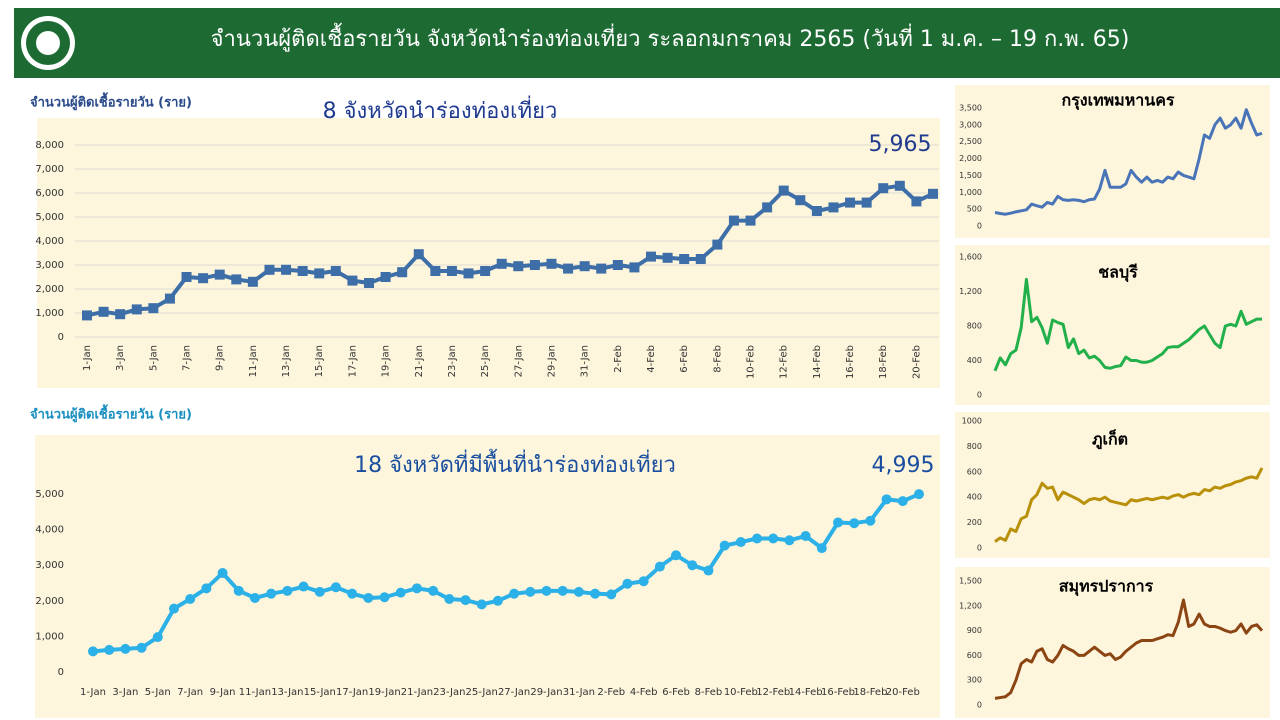 This screenshot has width=1280, height=720. I want to click on value-label: 4,995, so click(903, 465).